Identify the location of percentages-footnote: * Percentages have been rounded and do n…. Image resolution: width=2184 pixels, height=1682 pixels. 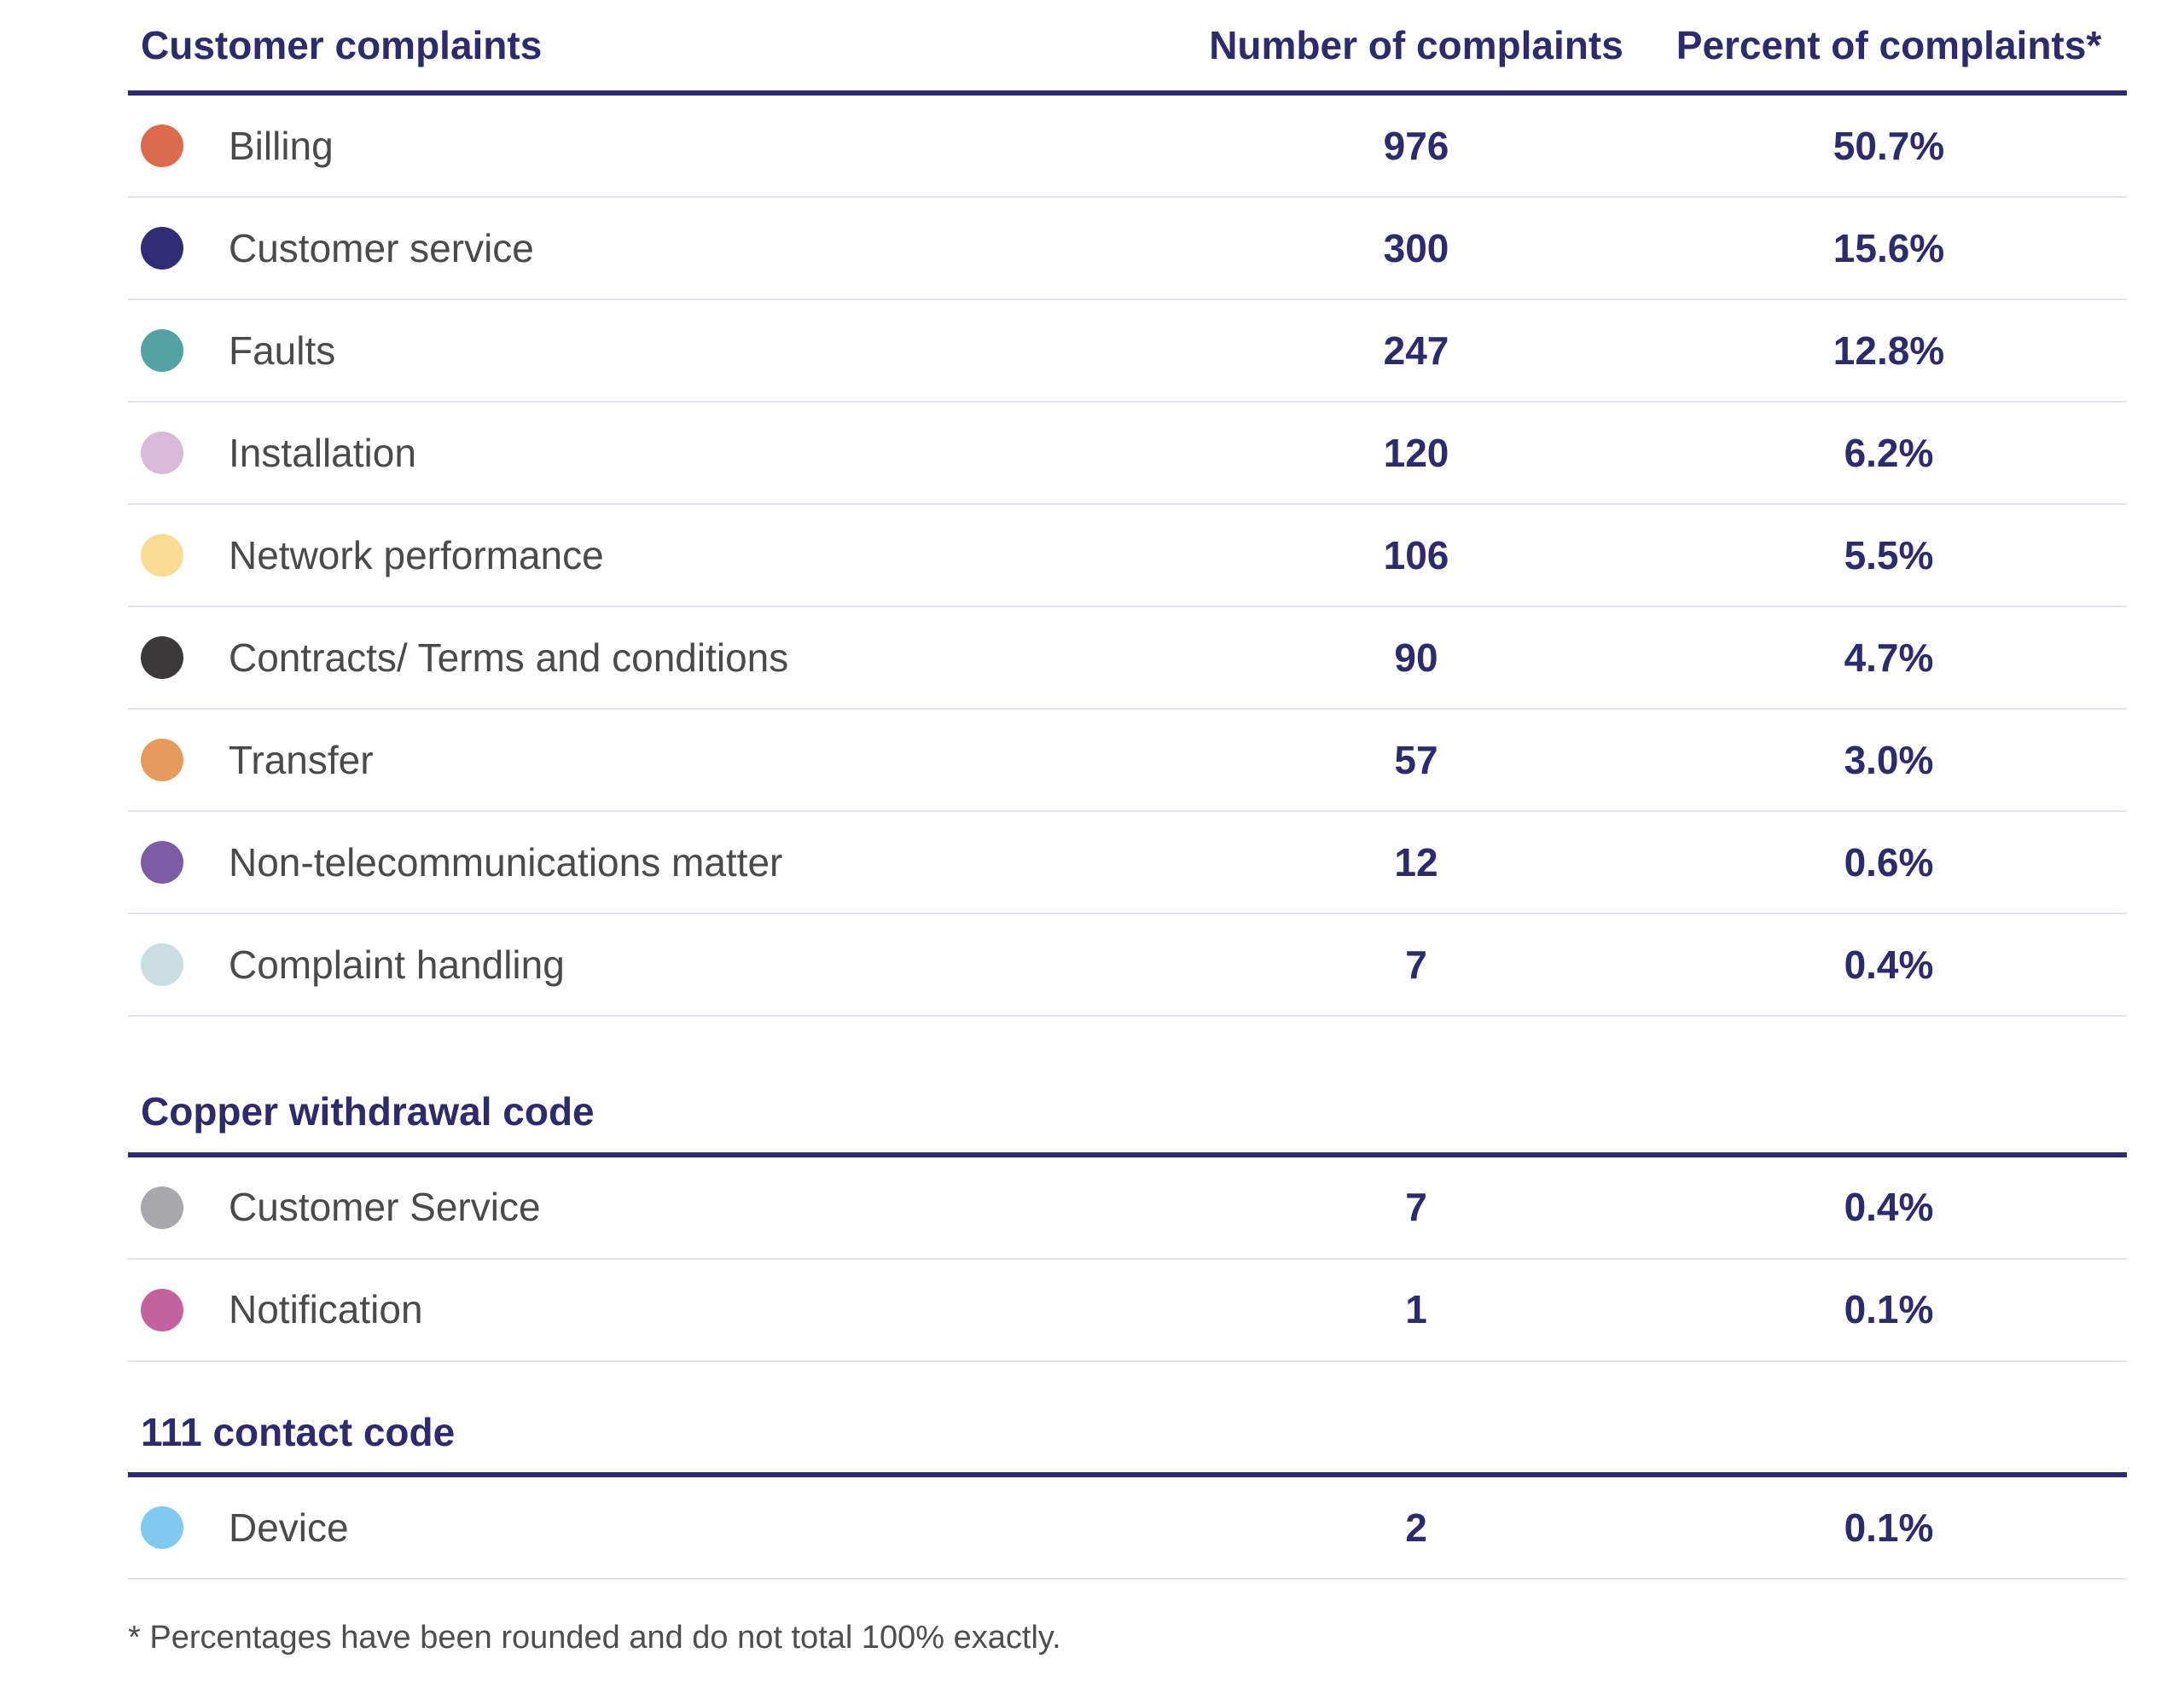
(594, 1638).